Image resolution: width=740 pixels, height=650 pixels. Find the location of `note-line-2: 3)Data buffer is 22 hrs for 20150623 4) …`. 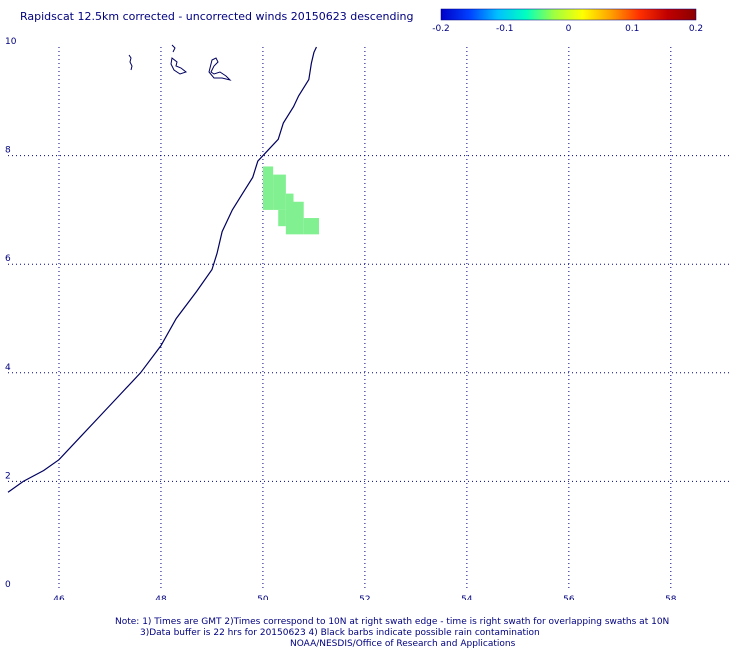

note-line-2: 3)Data buffer is 22 hrs for 20150623 4) … is located at coordinates (340, 633).